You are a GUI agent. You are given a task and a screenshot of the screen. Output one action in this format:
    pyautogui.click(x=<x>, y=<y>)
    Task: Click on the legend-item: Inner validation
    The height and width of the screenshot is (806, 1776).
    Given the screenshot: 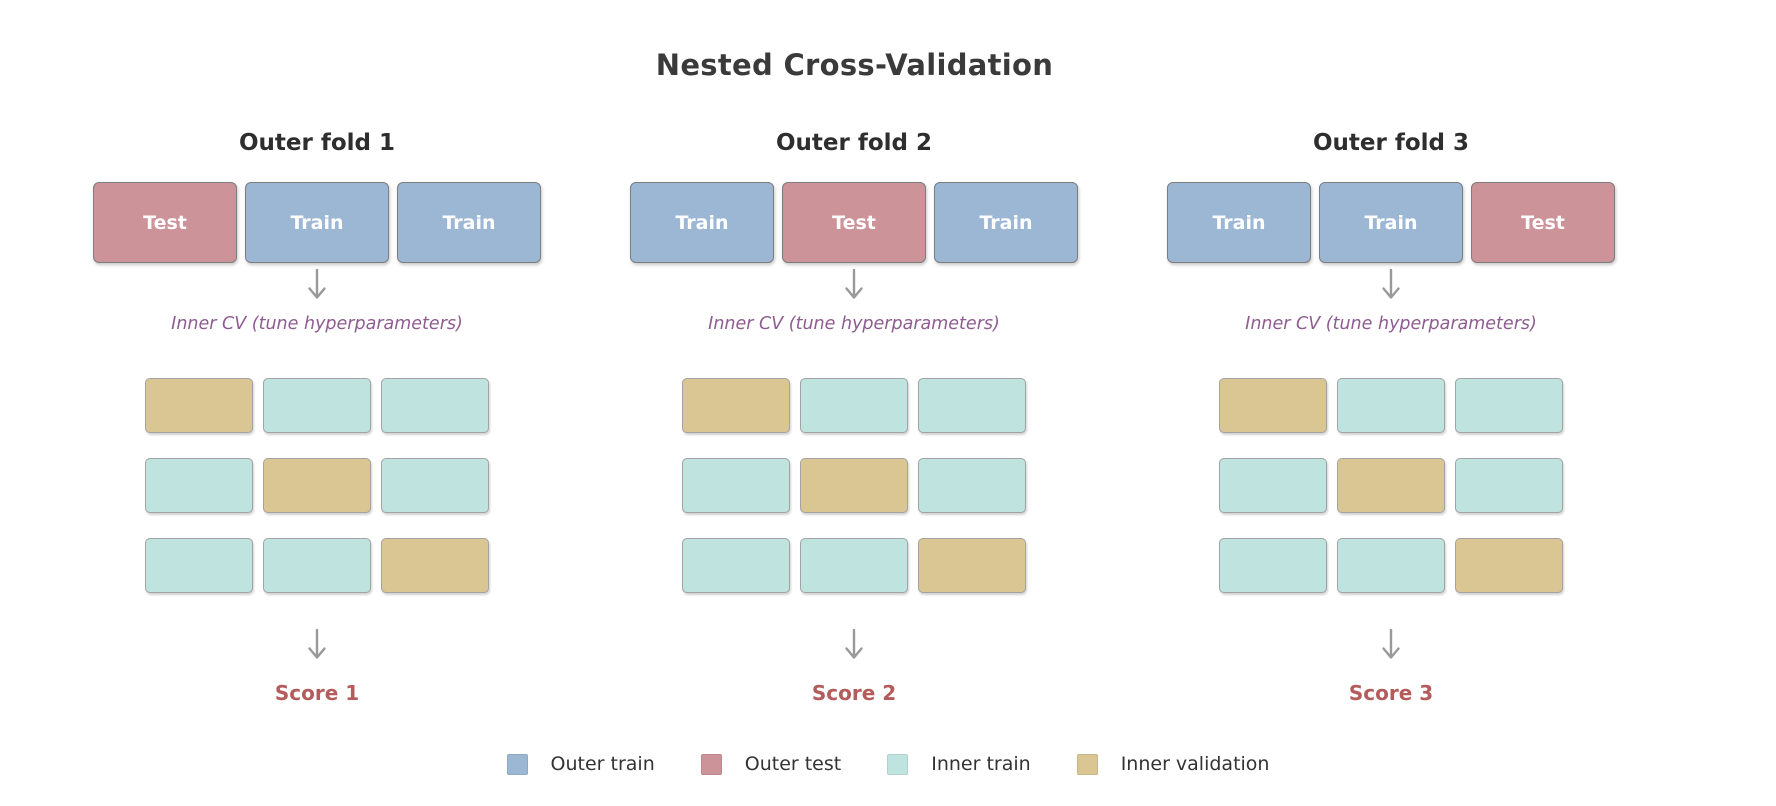 What is the action you would take?
    pyautogui.click(x=1173, y=764)
    